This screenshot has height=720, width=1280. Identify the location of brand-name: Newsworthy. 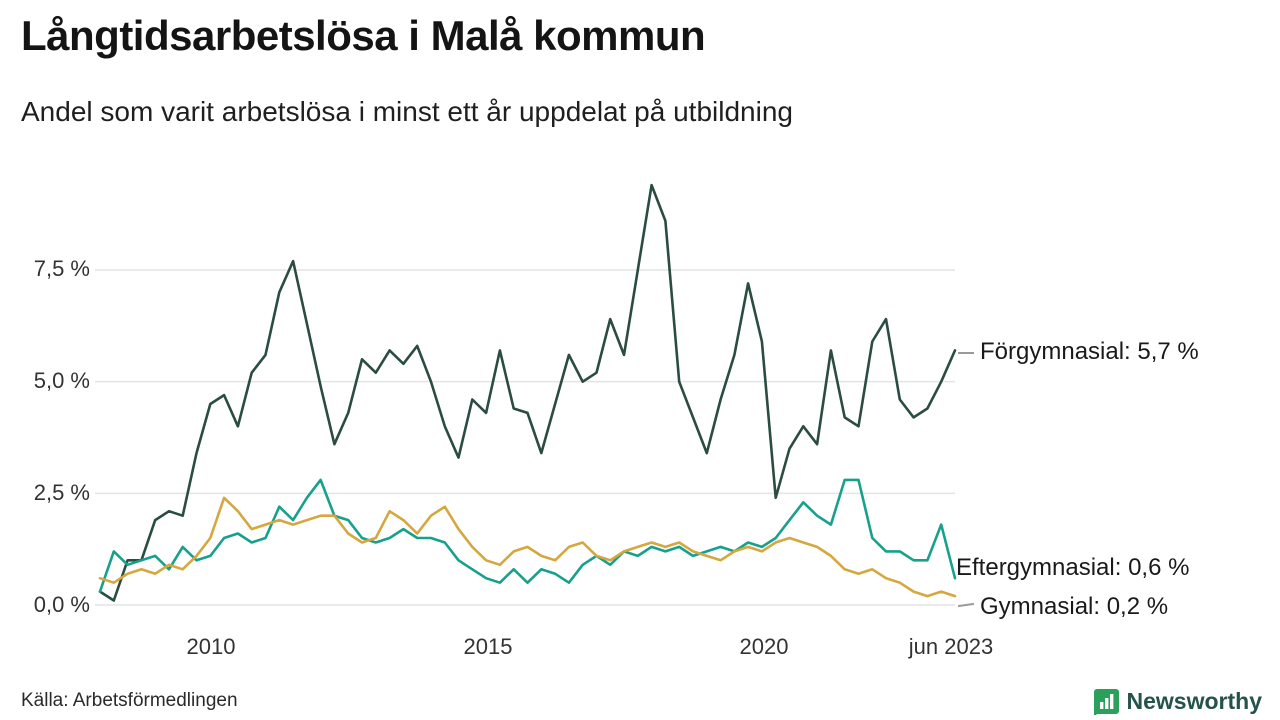
(1194, 701).